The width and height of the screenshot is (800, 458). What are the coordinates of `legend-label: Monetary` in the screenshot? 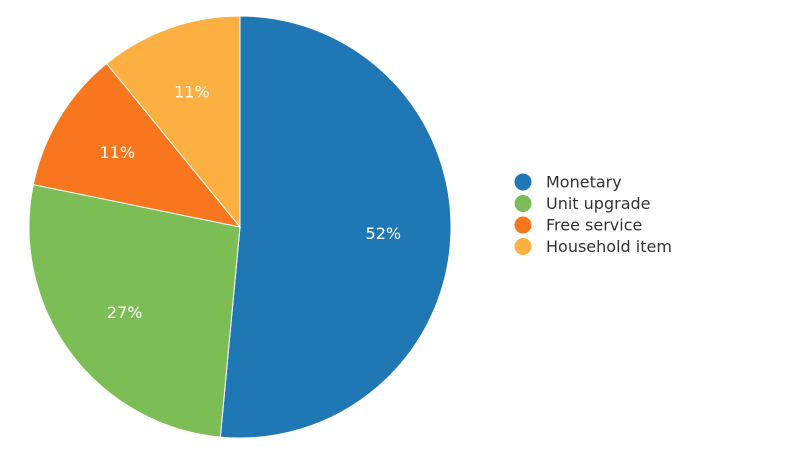 It's located at (584, 182).